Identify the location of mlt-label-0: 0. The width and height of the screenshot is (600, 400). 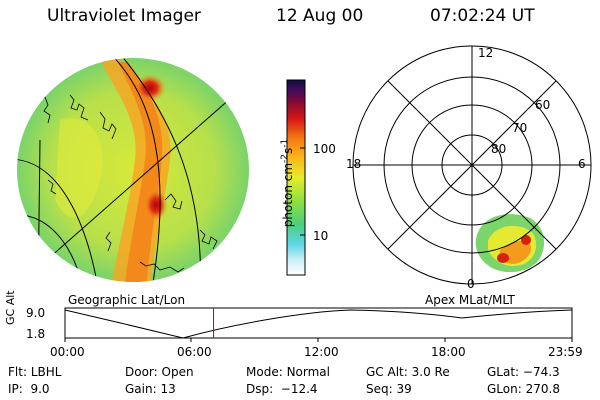
(471, 284).